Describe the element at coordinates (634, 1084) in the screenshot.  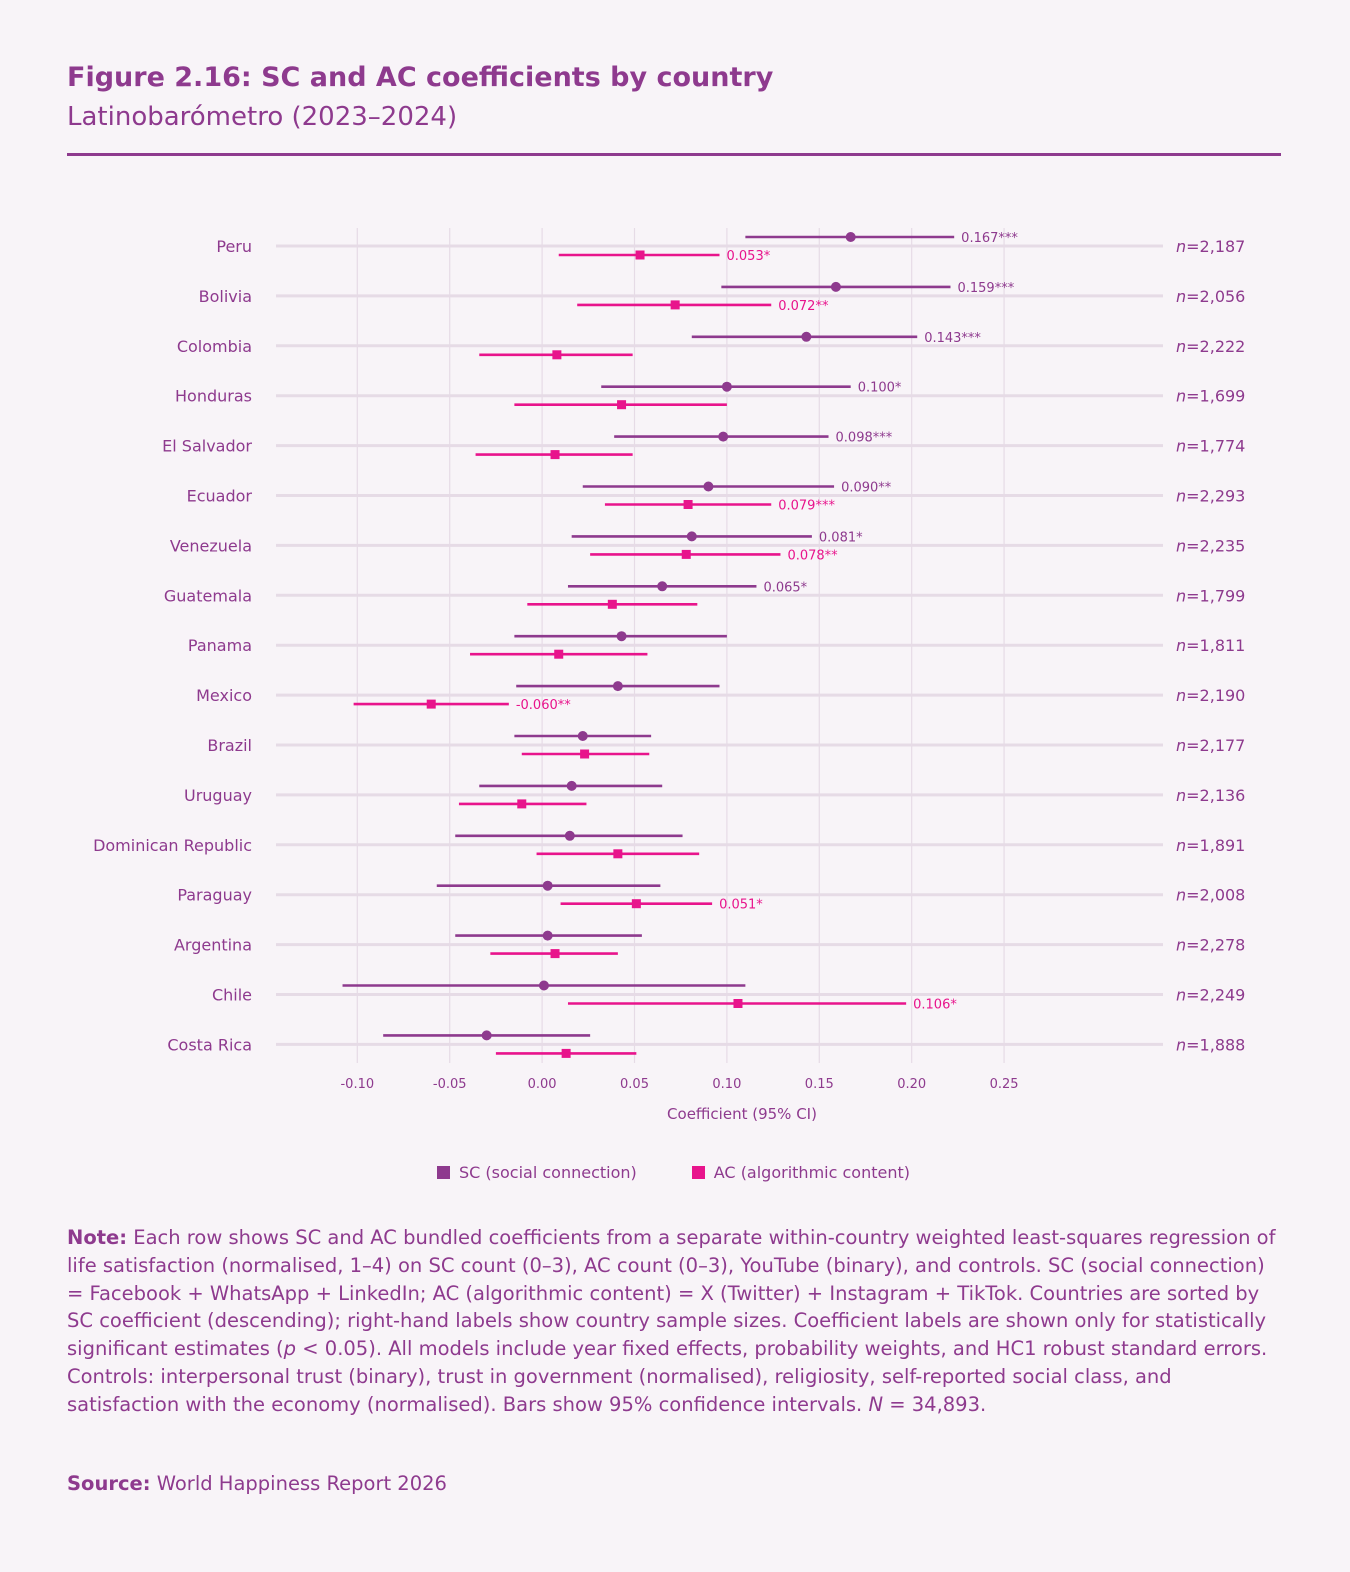
I see `x-tick-label: 0.05` at that location.